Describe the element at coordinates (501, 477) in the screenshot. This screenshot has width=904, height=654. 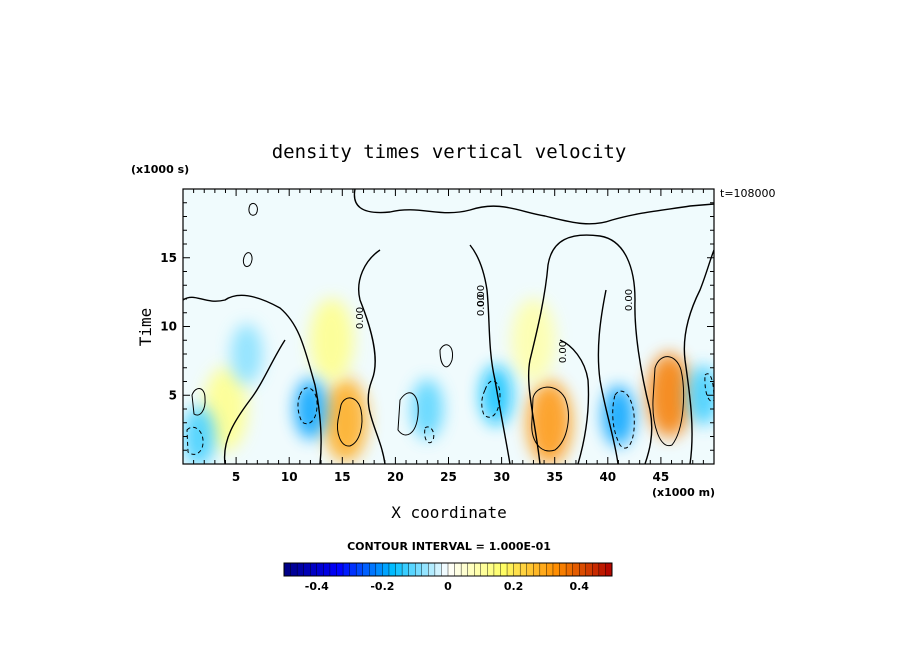
I see `x-tick-label: 30` at that location.